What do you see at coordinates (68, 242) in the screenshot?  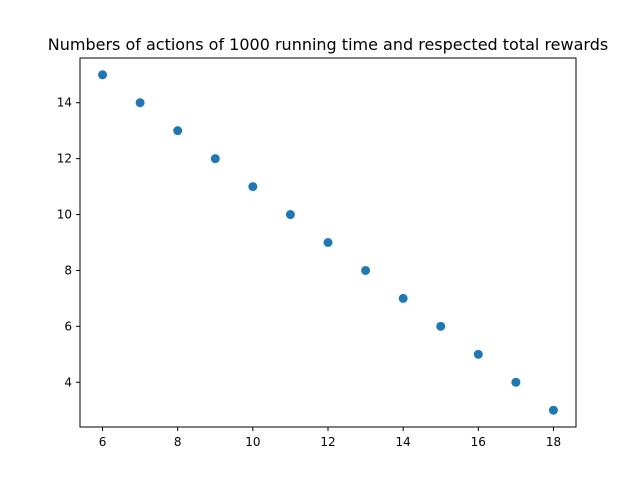 I see `y-axis-ticks: 4 6 8 10 12 14` at bounding box center [68, 242].